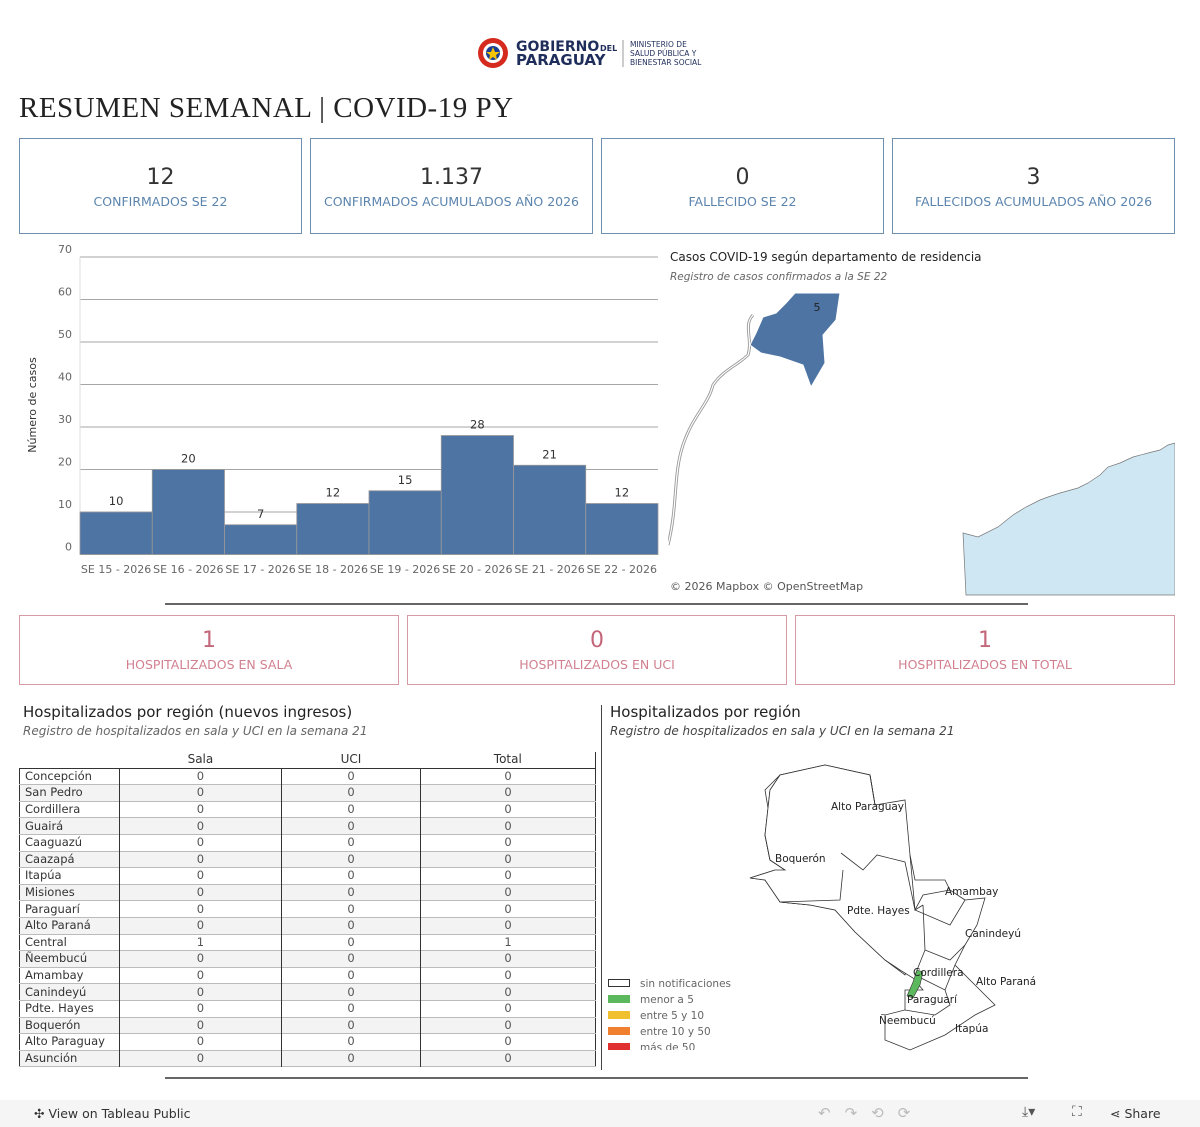  I want to click on legend-label: entre 5 y 10, so click(672, 1016).